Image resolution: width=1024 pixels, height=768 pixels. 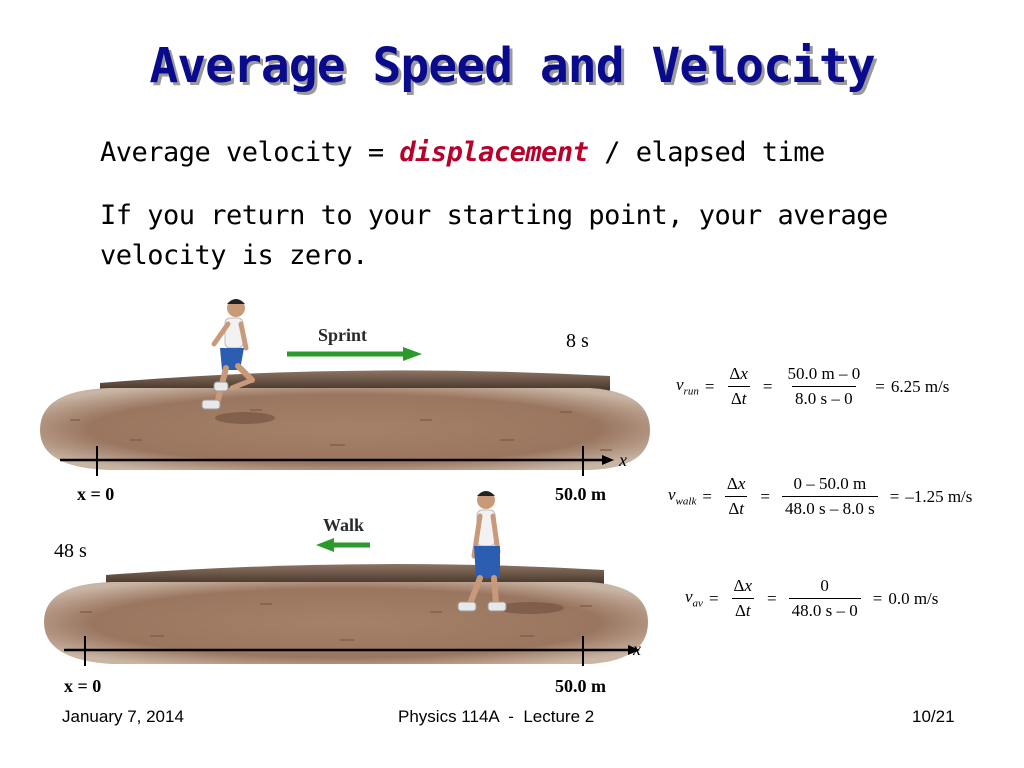 I want to click on bottom-end-label: 50.0 m, so click(x=580, y=686).